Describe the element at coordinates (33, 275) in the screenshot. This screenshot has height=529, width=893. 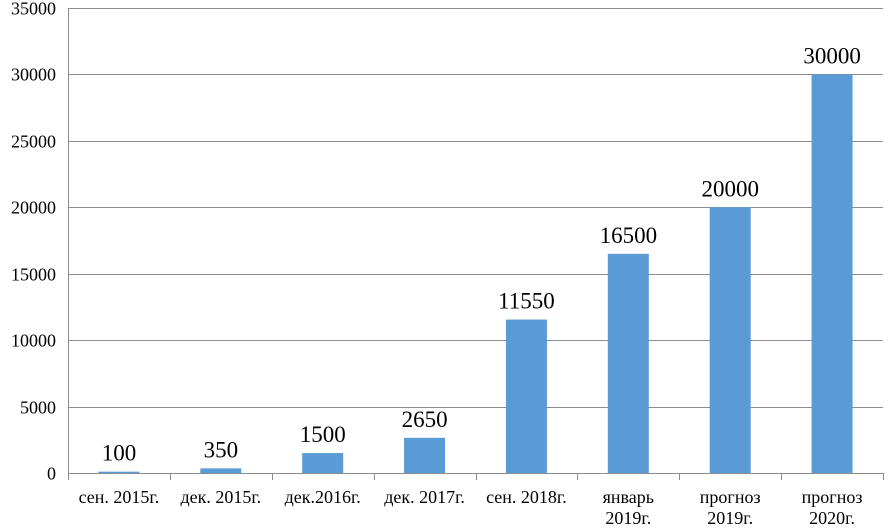
I see `y-tick-label: 15000` at that location.